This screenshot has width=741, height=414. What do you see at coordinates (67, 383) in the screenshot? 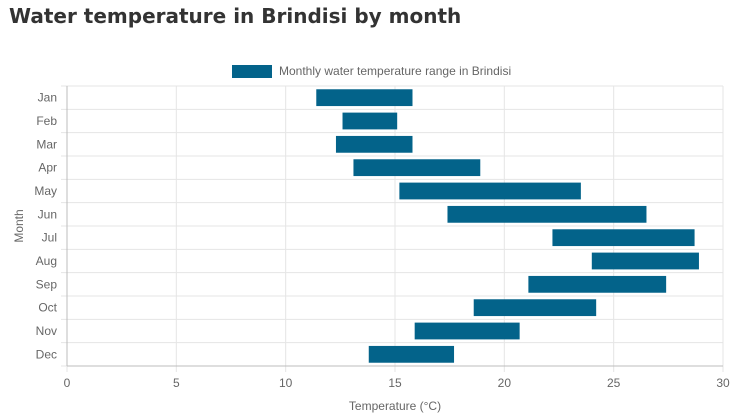
I see `x-tick-label: 0` at bounding box center [67, 383].